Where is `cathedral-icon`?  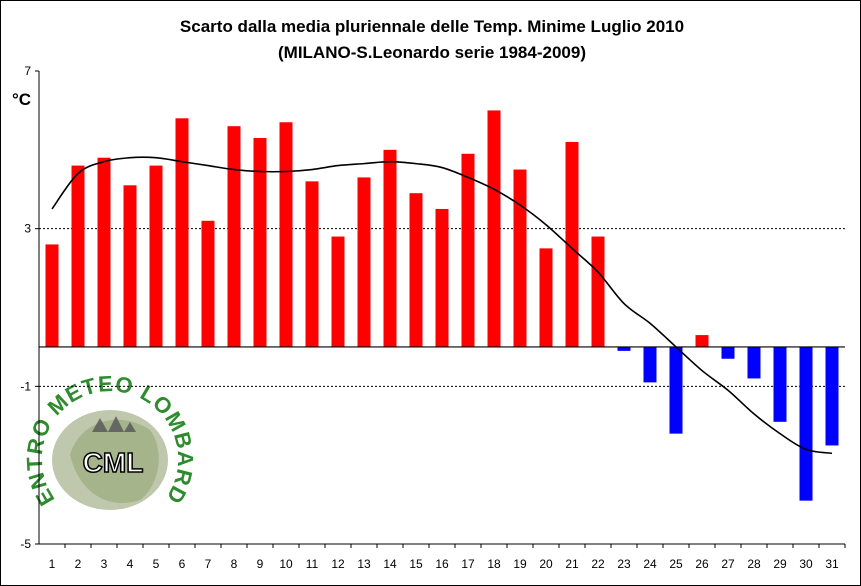 cathedral-icon is located at coordinates (114, 424).